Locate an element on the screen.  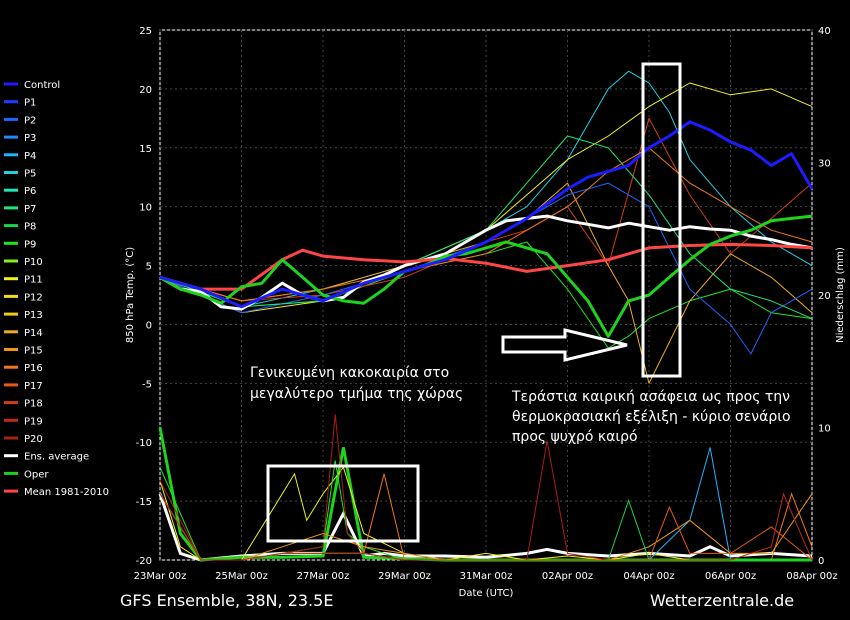
x-tick-label: 31Mar 00z is located at coordinates (486, 576).